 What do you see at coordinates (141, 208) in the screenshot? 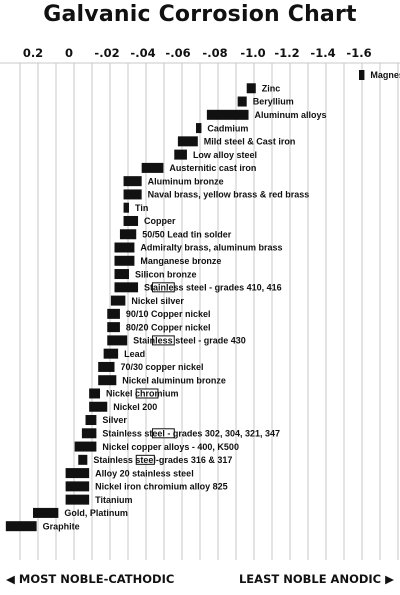
I see `bar-label: Tin` at bounding box center [141, 208].